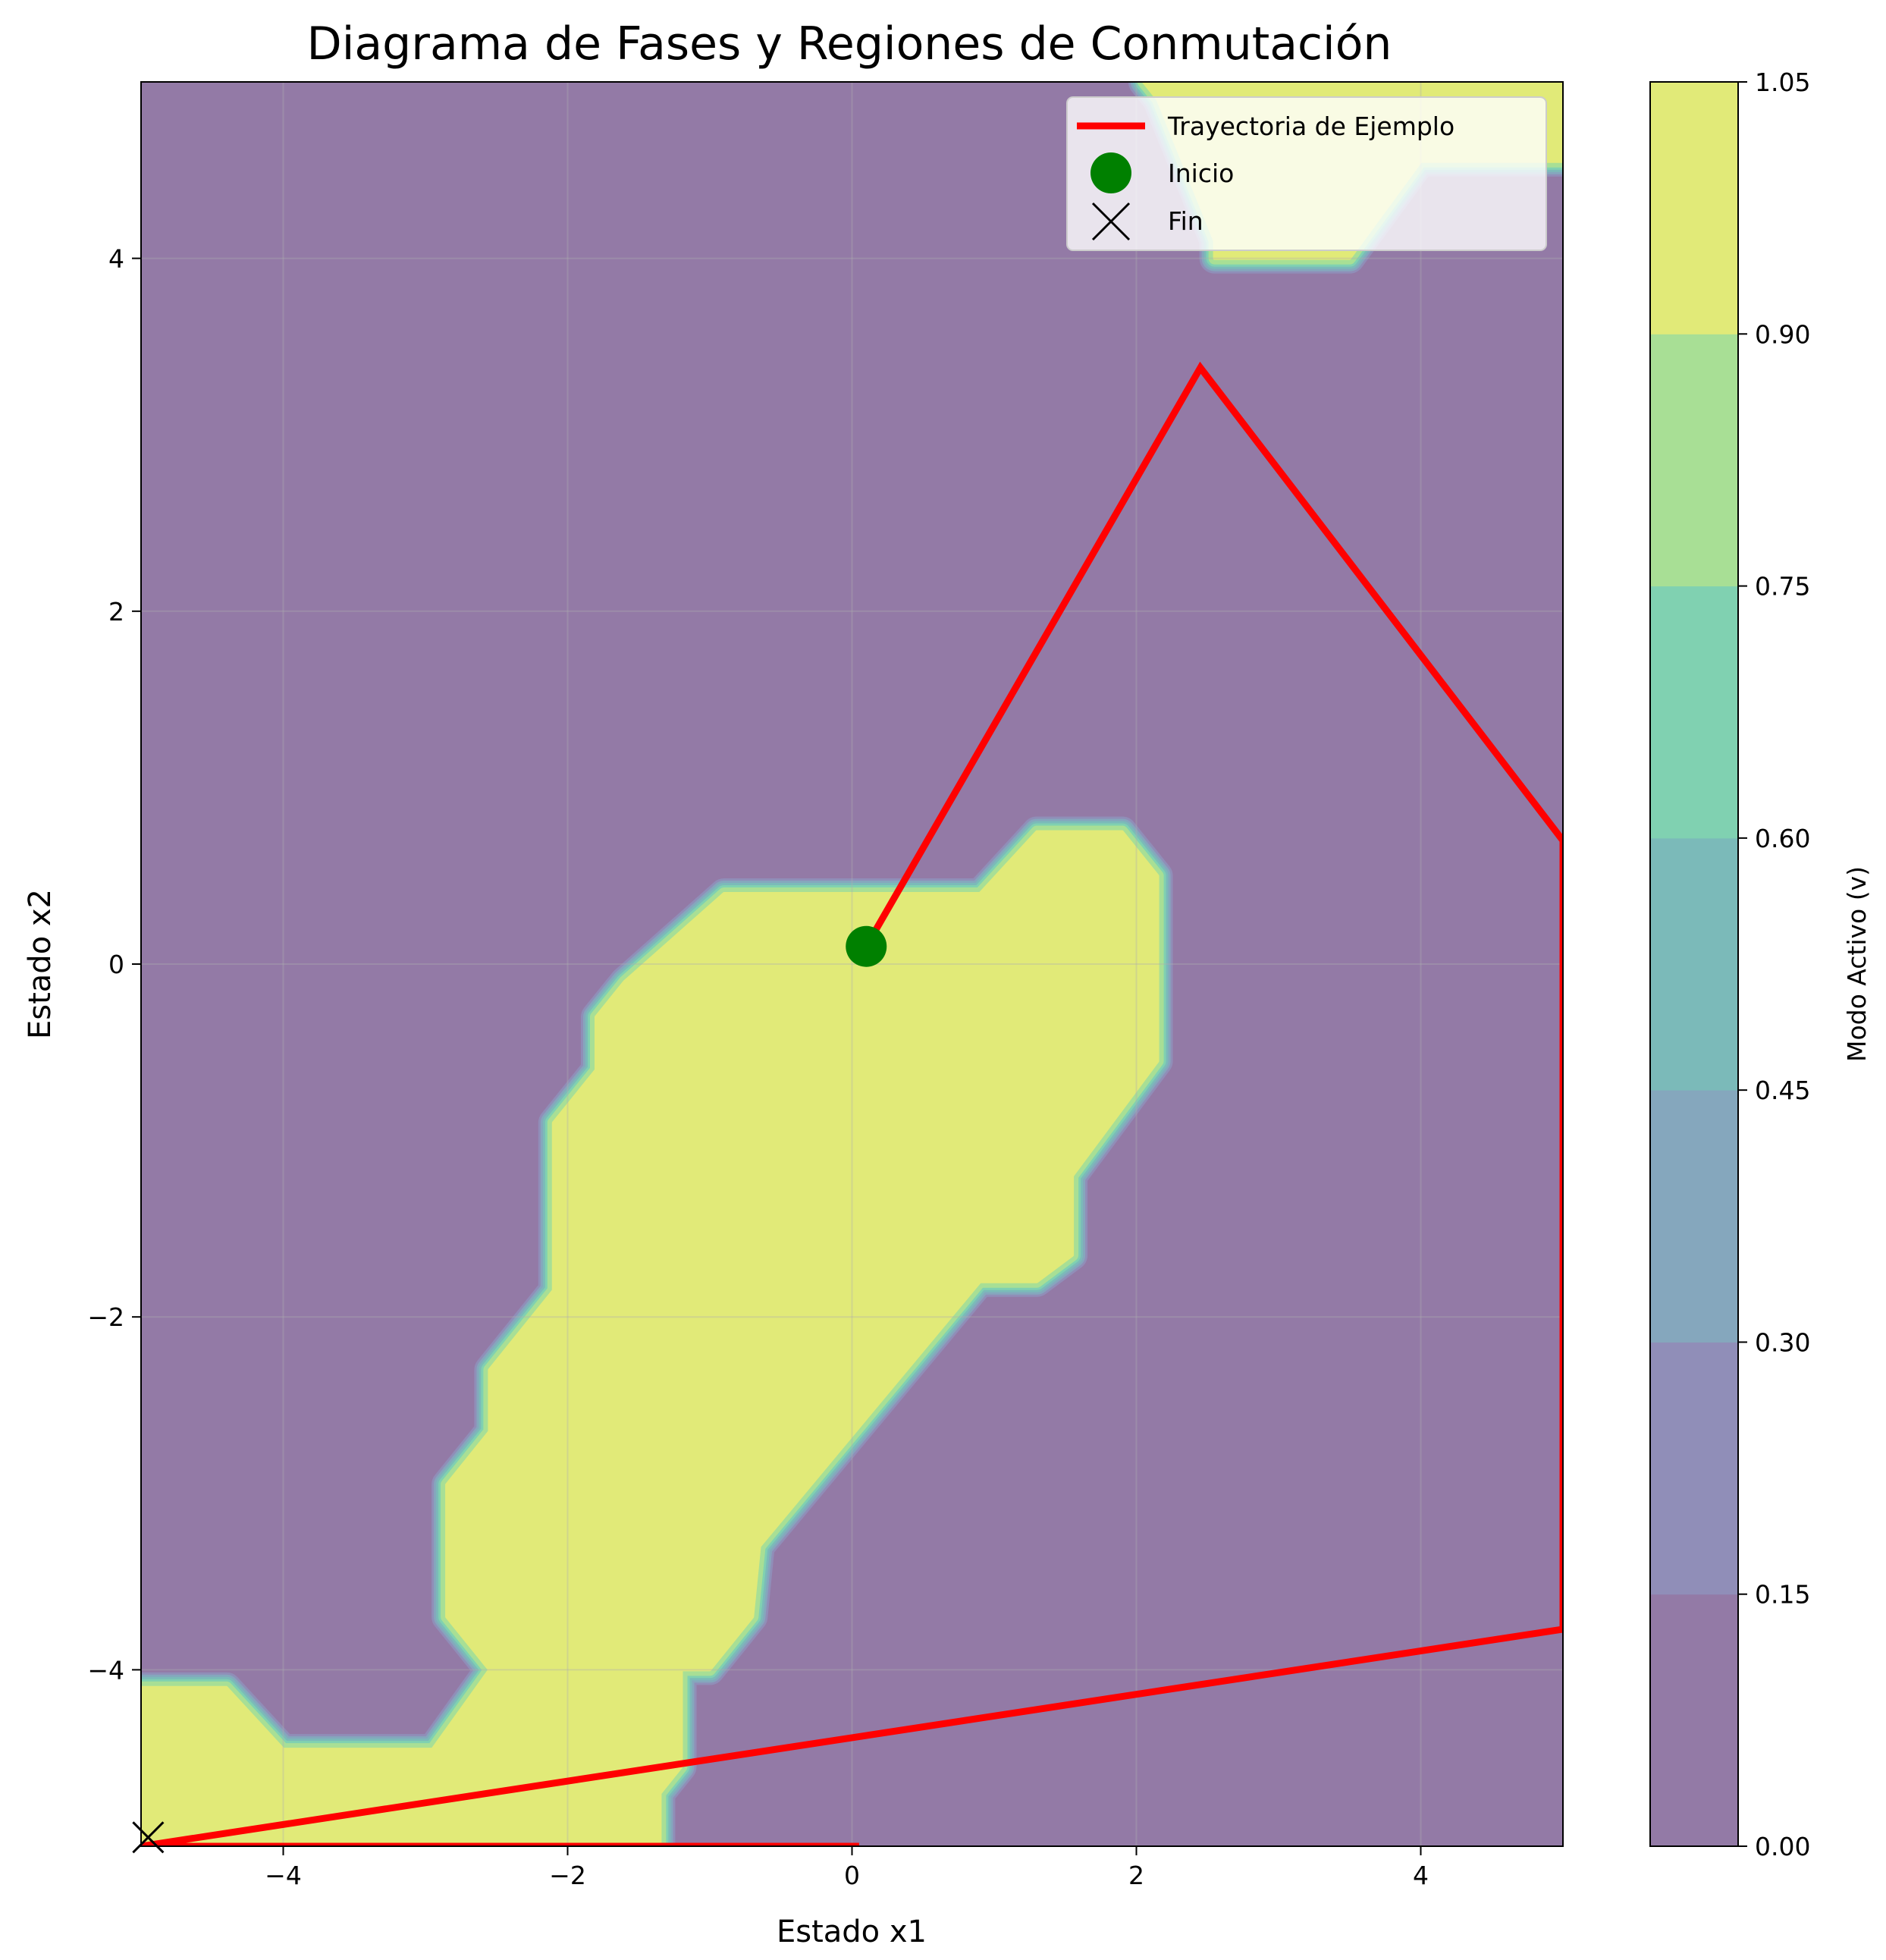  I want to click on legend-label-start: Inicio, so click(1201, 173).